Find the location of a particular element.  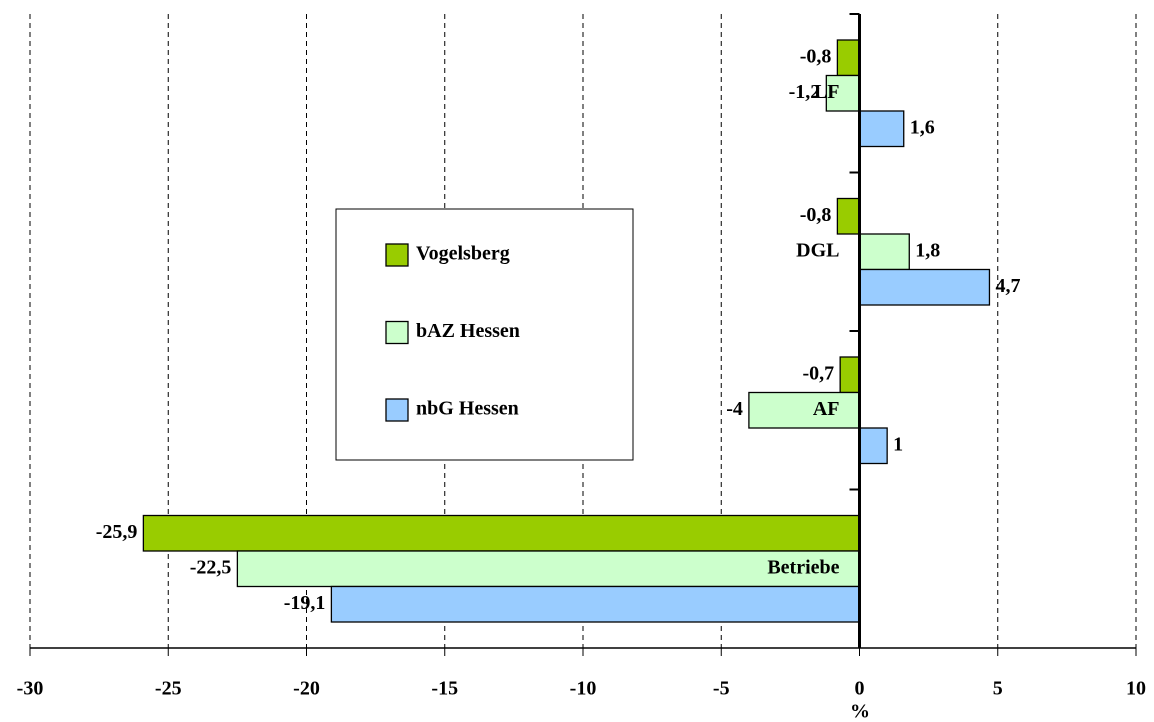

x-axis-label: % is located at coordinates (860, 711).